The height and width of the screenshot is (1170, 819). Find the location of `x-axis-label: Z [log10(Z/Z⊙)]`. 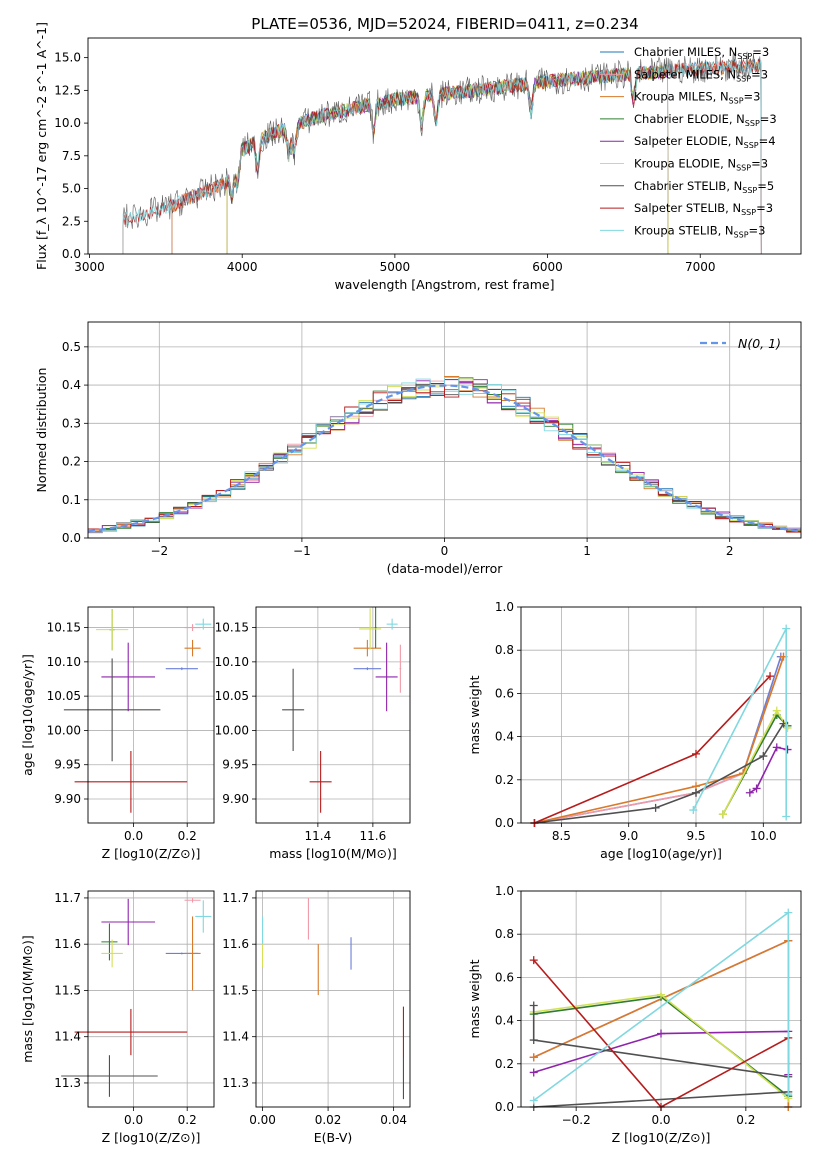

x-axis-label: Z [log10(Z/Z⊙)] is located at coordinates (151, 853).